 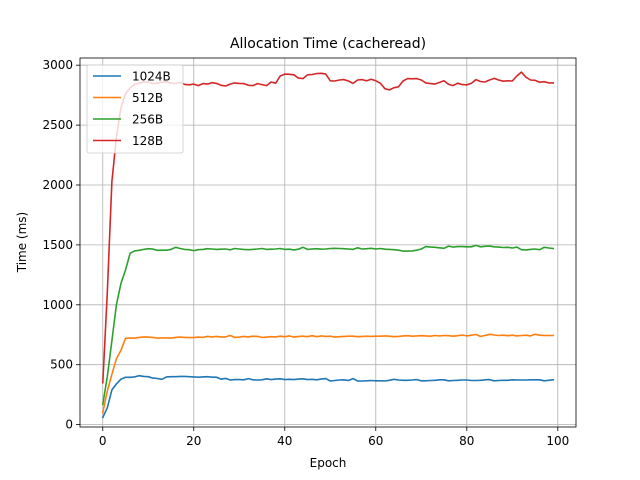 I want to click on y-tick-label: 2500, so click(x=57, y=125).